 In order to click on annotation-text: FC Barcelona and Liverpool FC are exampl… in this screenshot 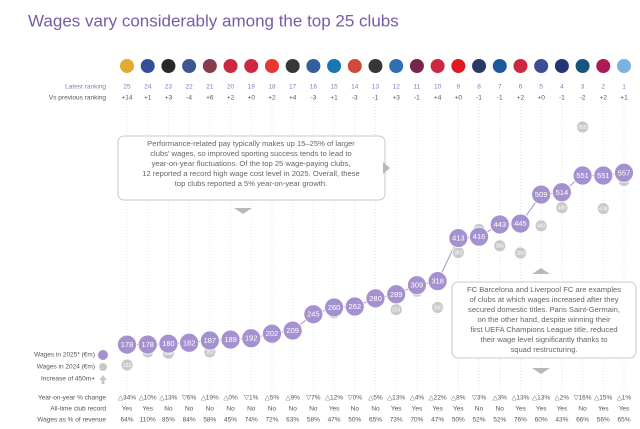, I will do `click(544, 289)`.